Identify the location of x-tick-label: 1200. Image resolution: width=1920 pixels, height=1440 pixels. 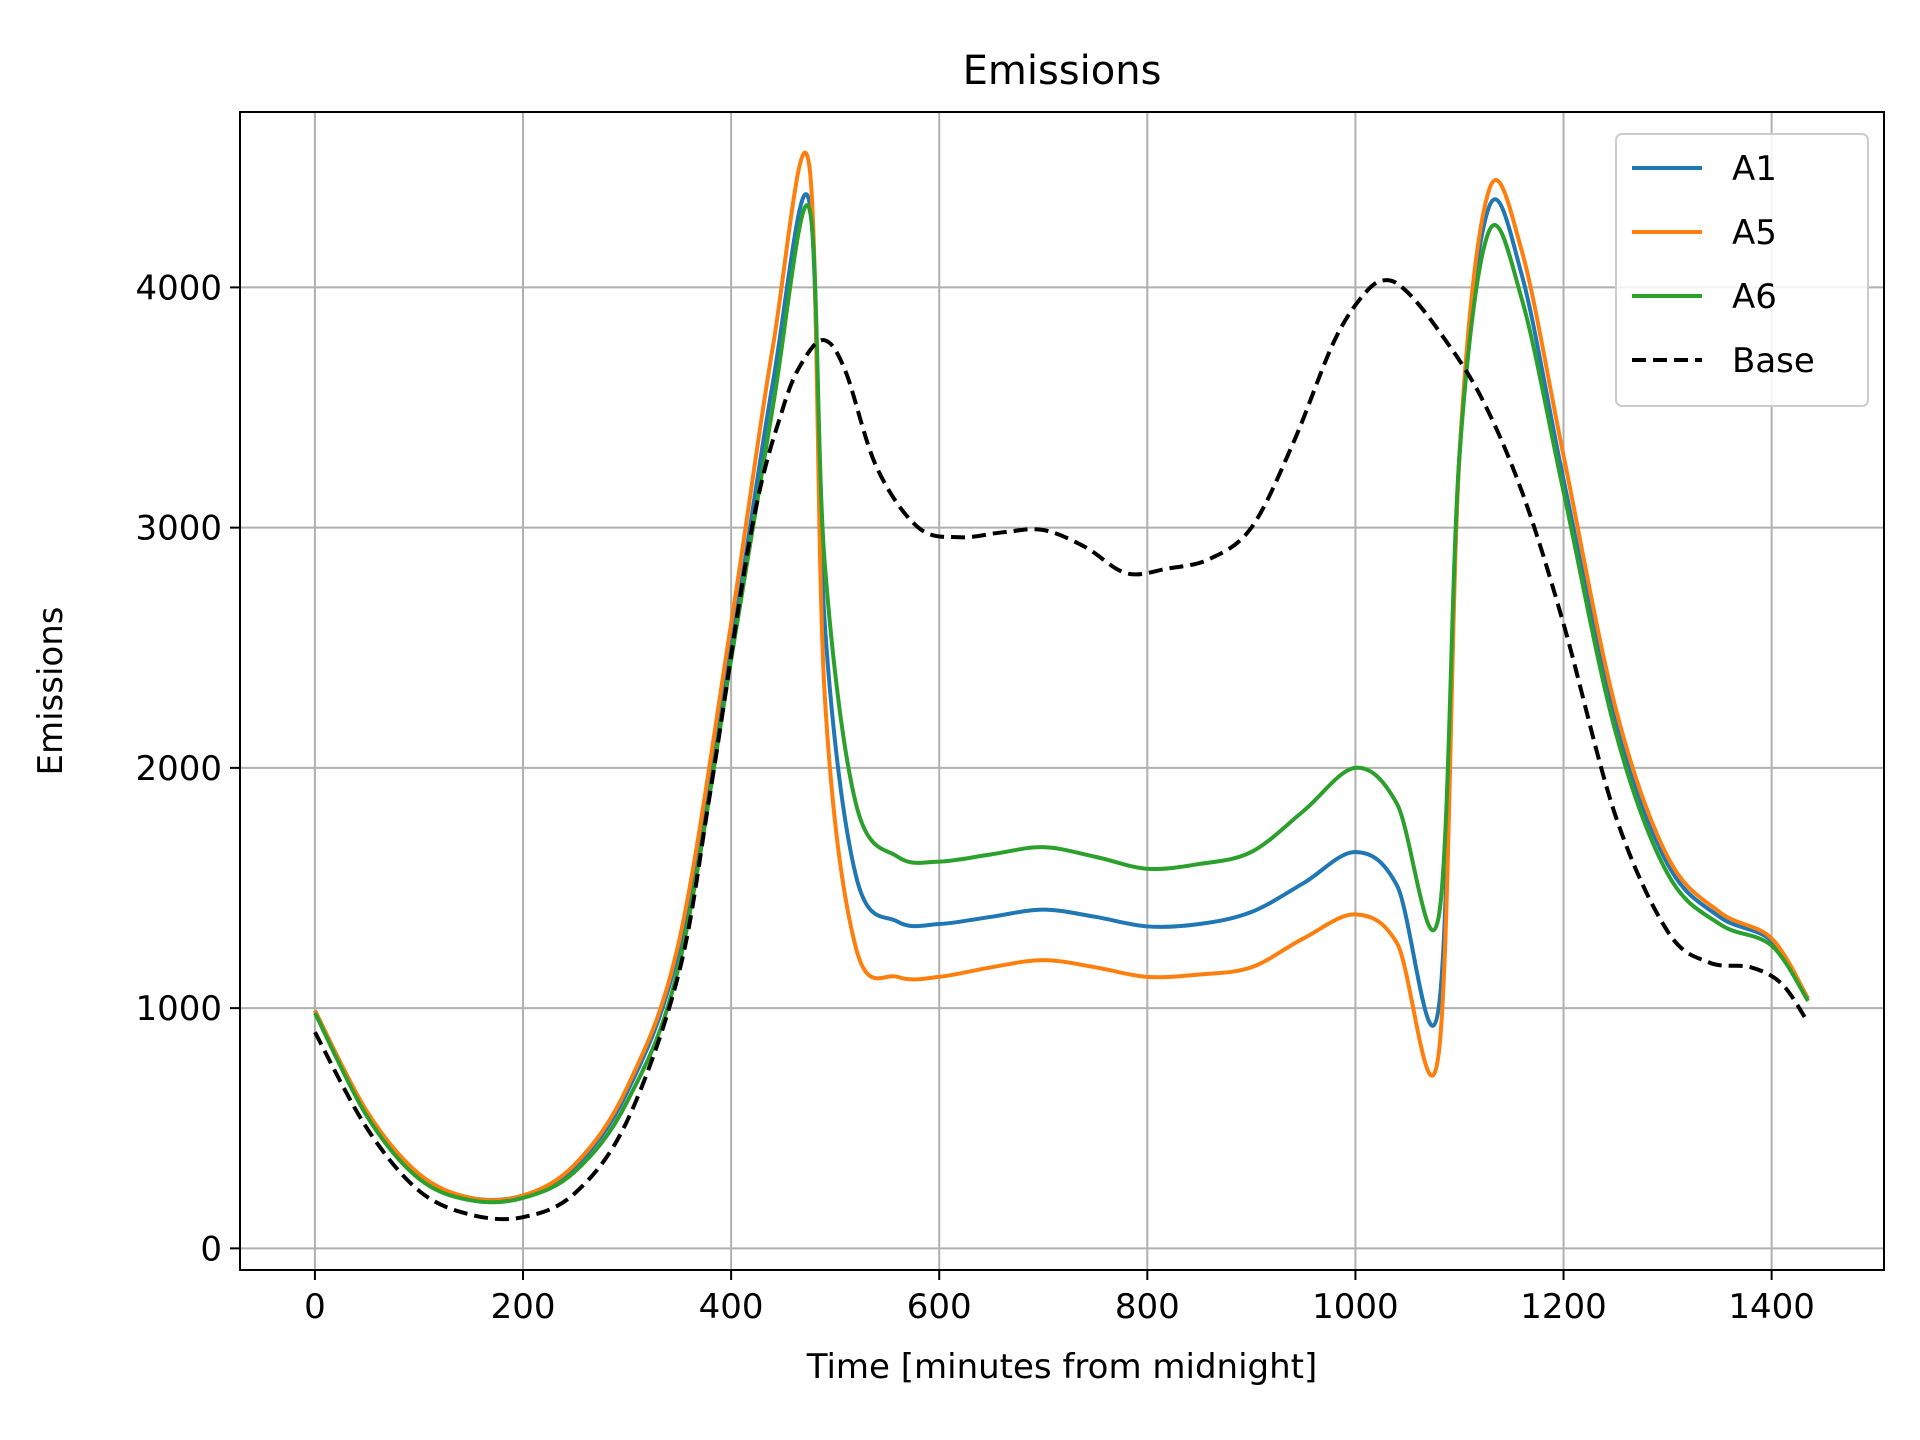
(1563, 1307).